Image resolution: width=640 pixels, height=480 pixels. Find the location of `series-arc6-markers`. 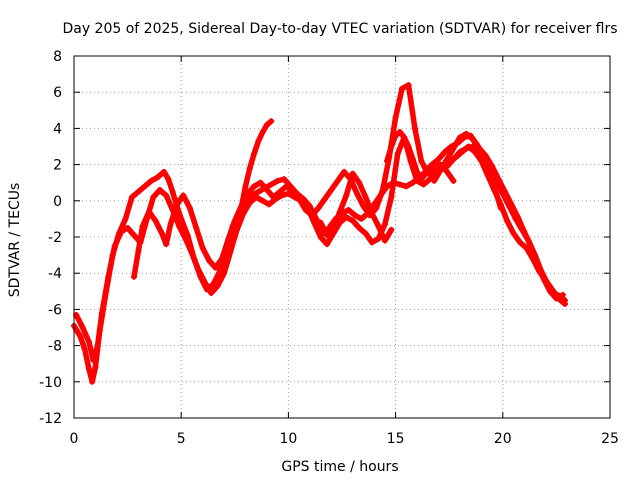

series-arc6-markers is located at coordinates (505, 222).